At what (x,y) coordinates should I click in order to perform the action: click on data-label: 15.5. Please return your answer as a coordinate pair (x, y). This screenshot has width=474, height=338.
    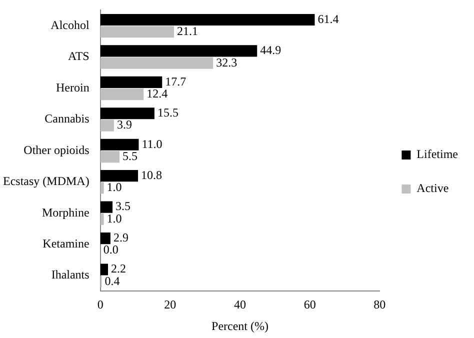
    Looking at the image, I should click on (167, 113).